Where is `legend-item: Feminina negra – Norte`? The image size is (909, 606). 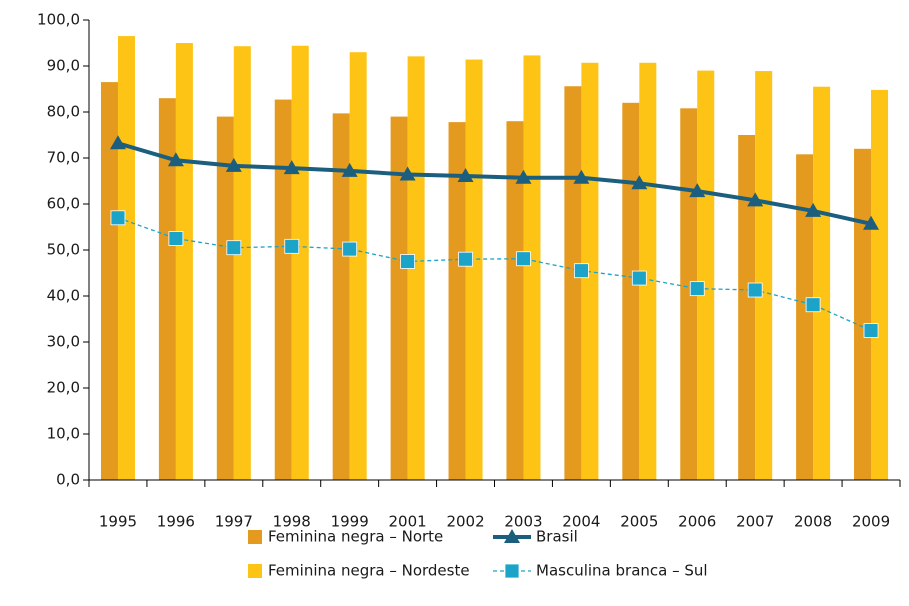 legend-item: Feminina negra – Norte is located at coordinates (345, 537).